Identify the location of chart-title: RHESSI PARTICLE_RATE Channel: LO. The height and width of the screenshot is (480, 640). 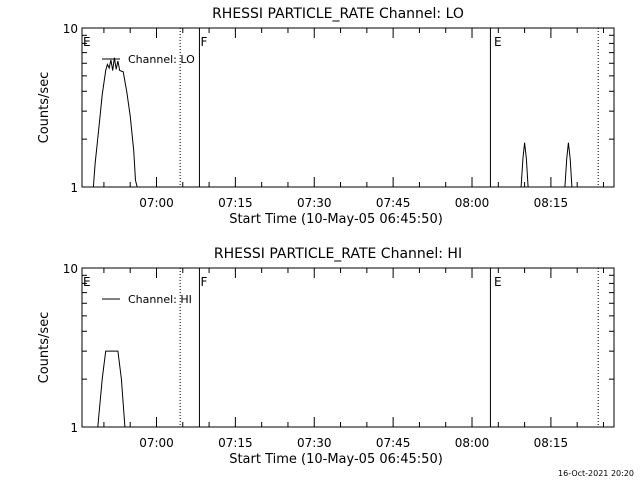
(338, 14).